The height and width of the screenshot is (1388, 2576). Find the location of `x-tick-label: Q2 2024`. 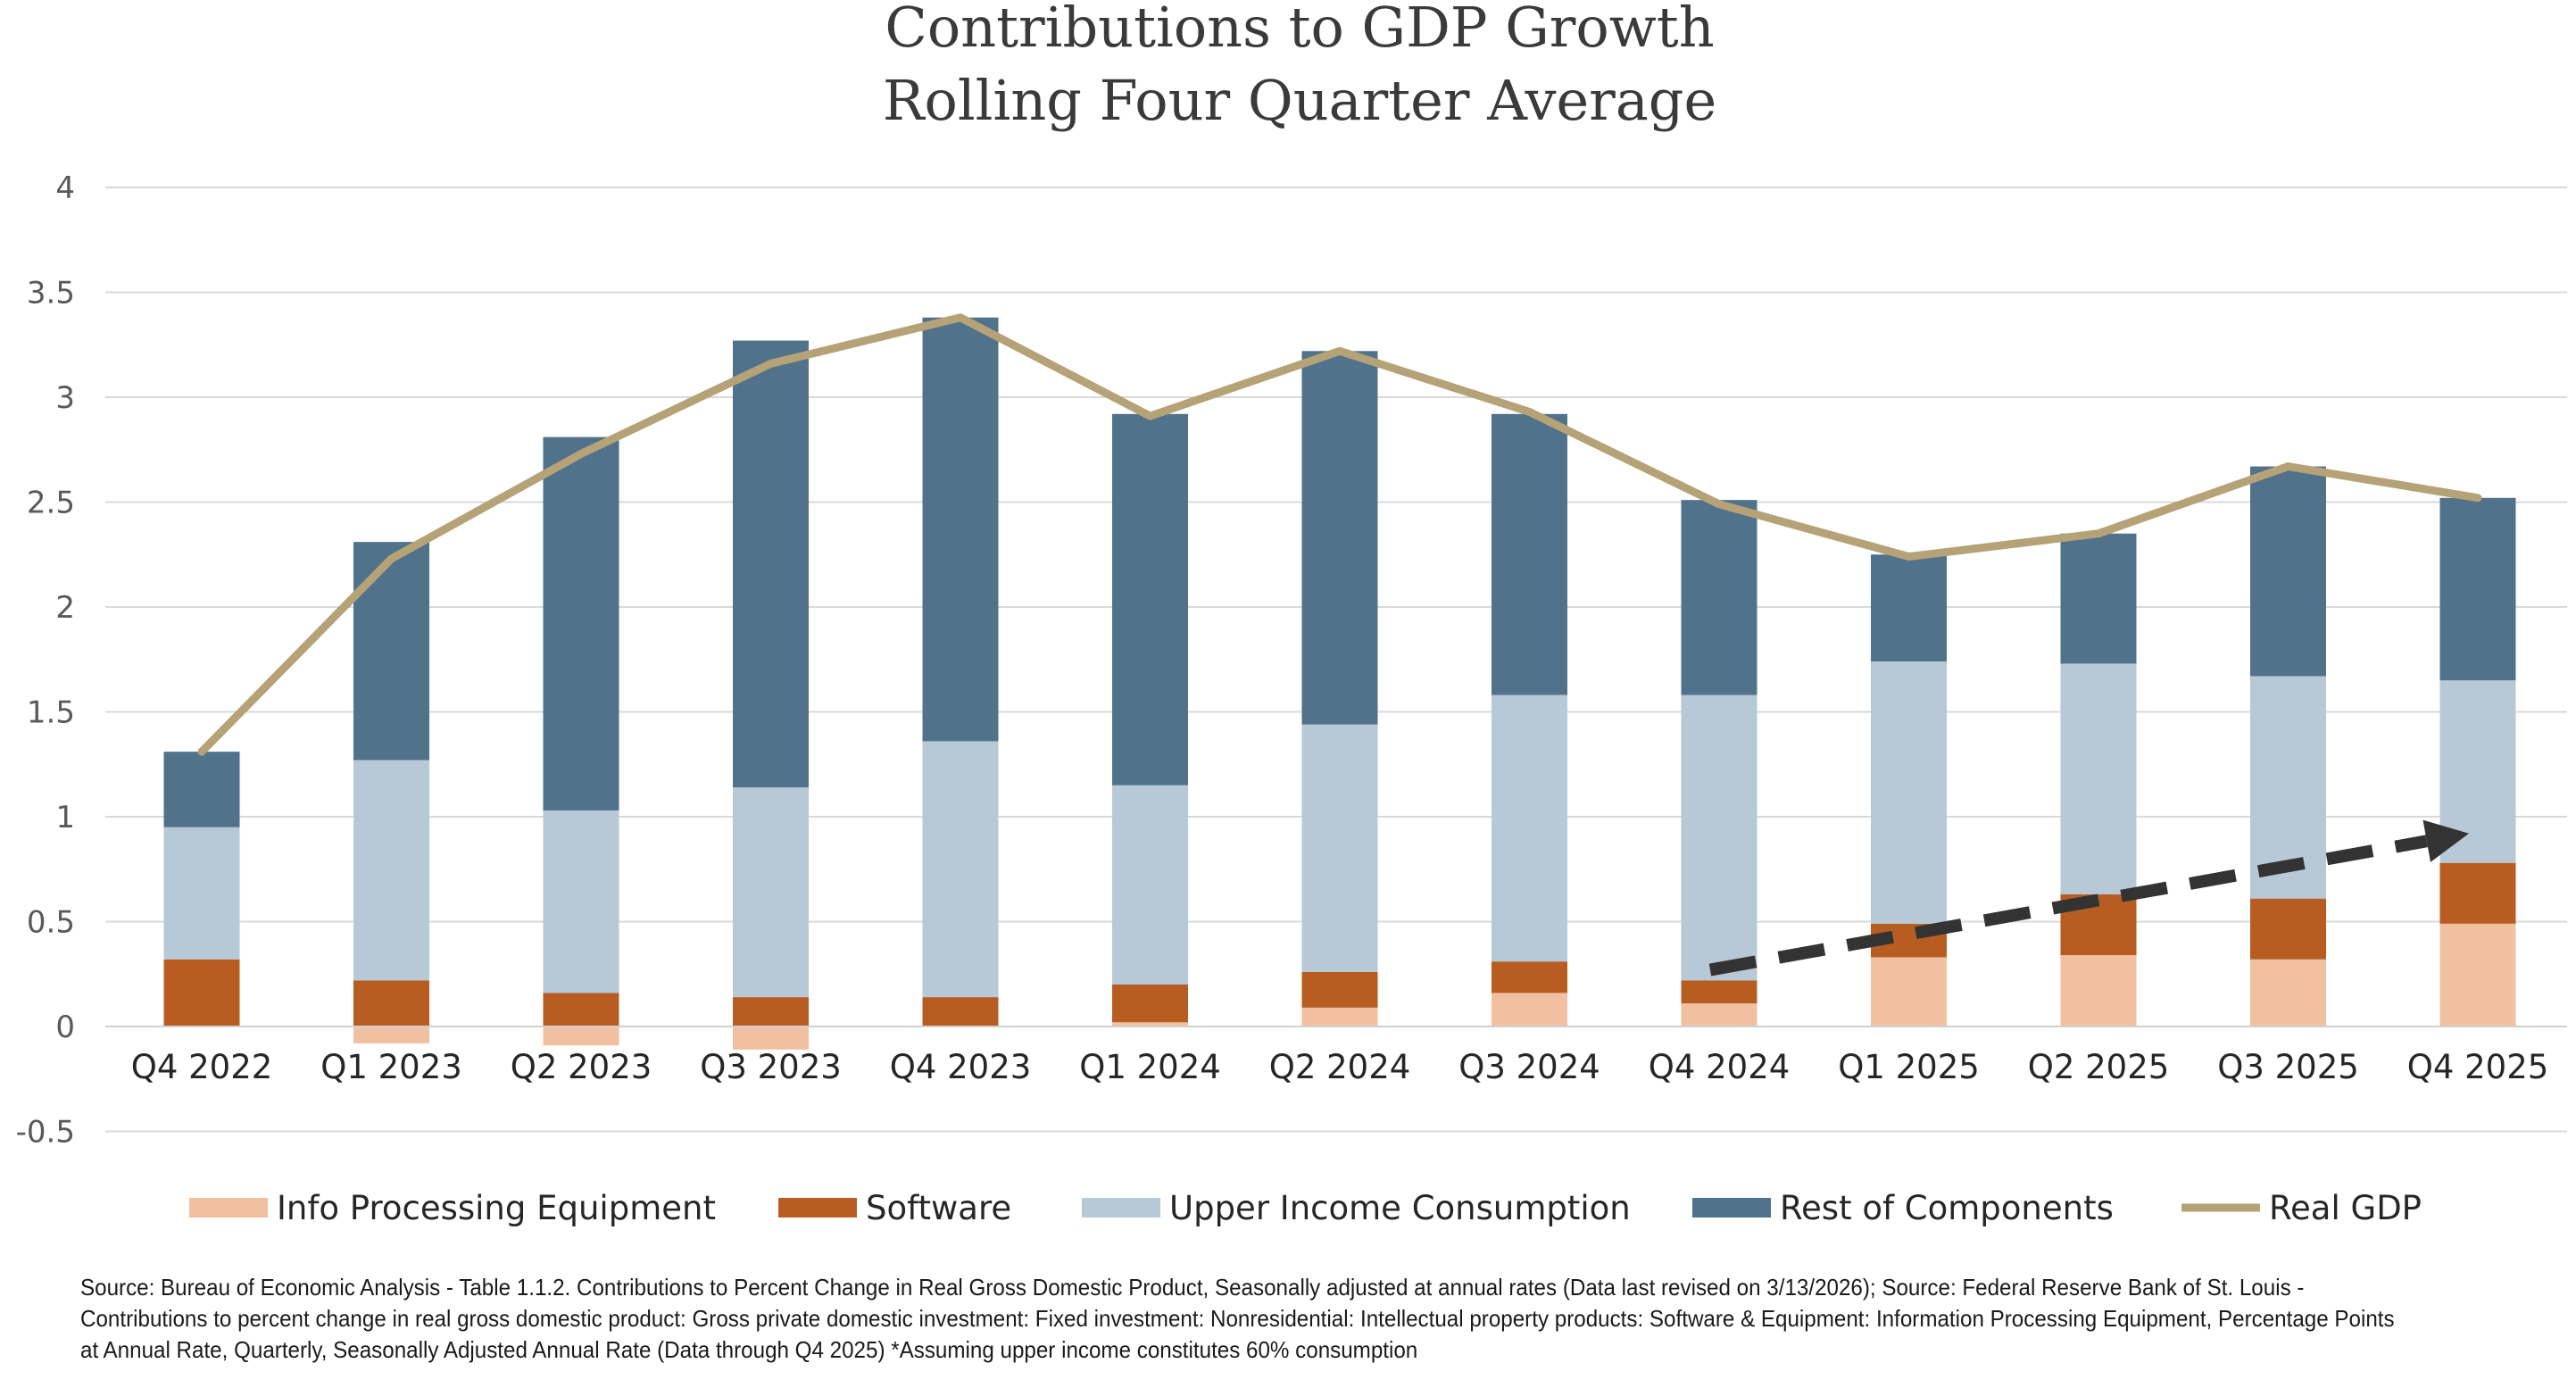

x-tick-label: Q2 2024 is located at coordinates (1340, 1067).